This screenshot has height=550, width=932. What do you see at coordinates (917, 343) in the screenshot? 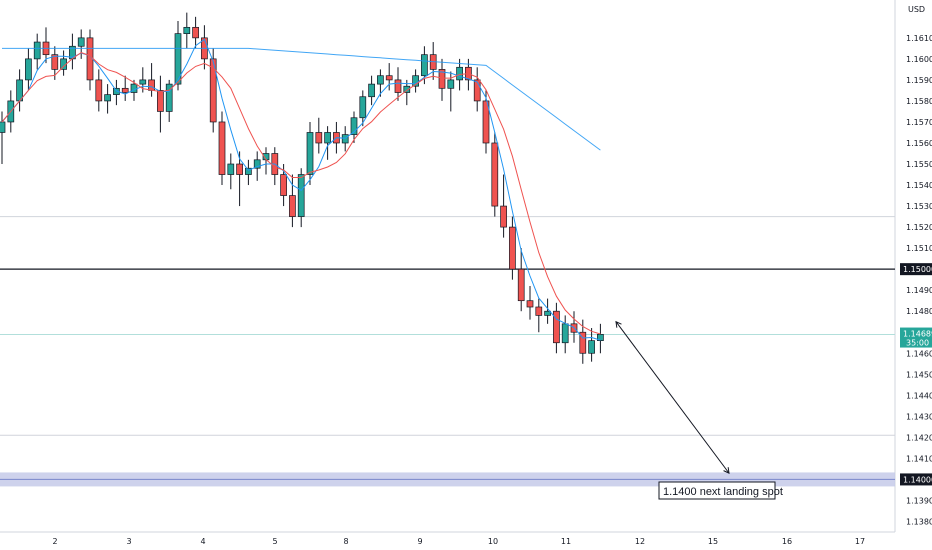
I see `bar-countdown: 35:00` at bounding box center [917, 343].